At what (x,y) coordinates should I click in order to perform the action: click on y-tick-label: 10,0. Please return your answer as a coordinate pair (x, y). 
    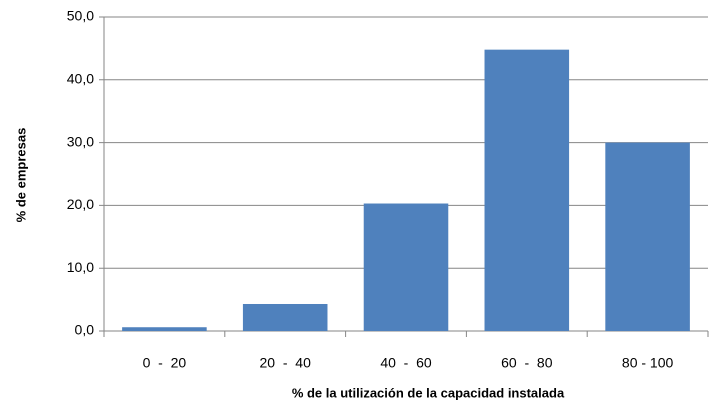
    Looking at the image, I should click on (80, 267).